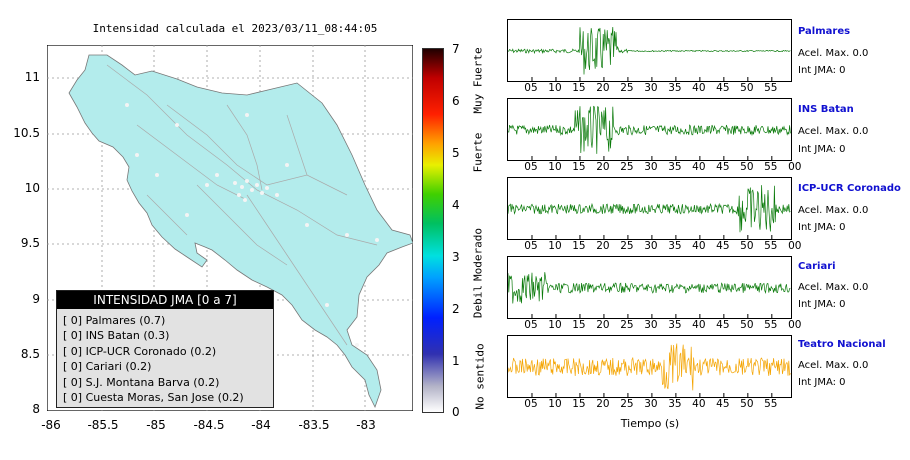 The image size is (910, 460). Describe the element at coordinates (649, 370) in the screenshot. I see `waveform-teatro` at that location.